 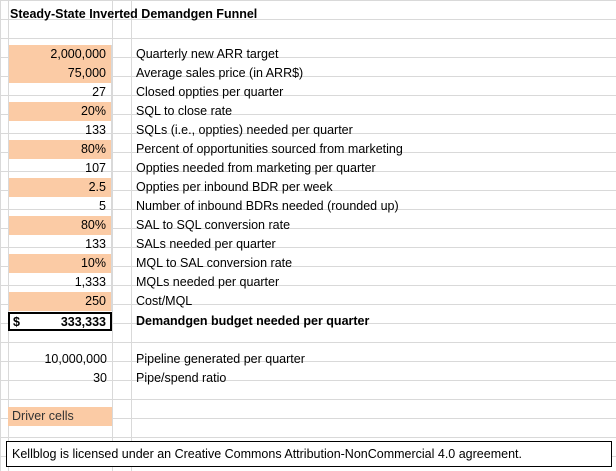 What do you see at coordinates (308, 92) in the screenshot?
I see `table-row: 27 Closed oppties per quarter` at bounding box center [308, 92].